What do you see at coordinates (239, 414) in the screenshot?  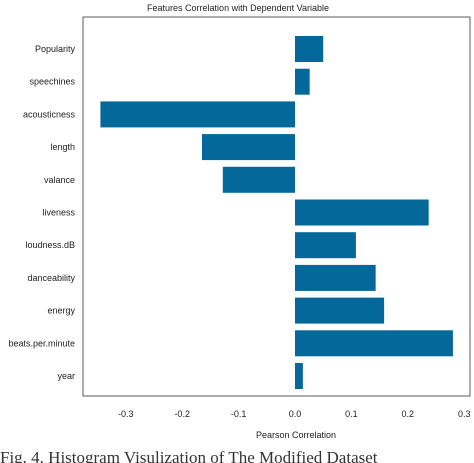 I see `x-tick-label: -0.1` at bounding box center [239, 414].